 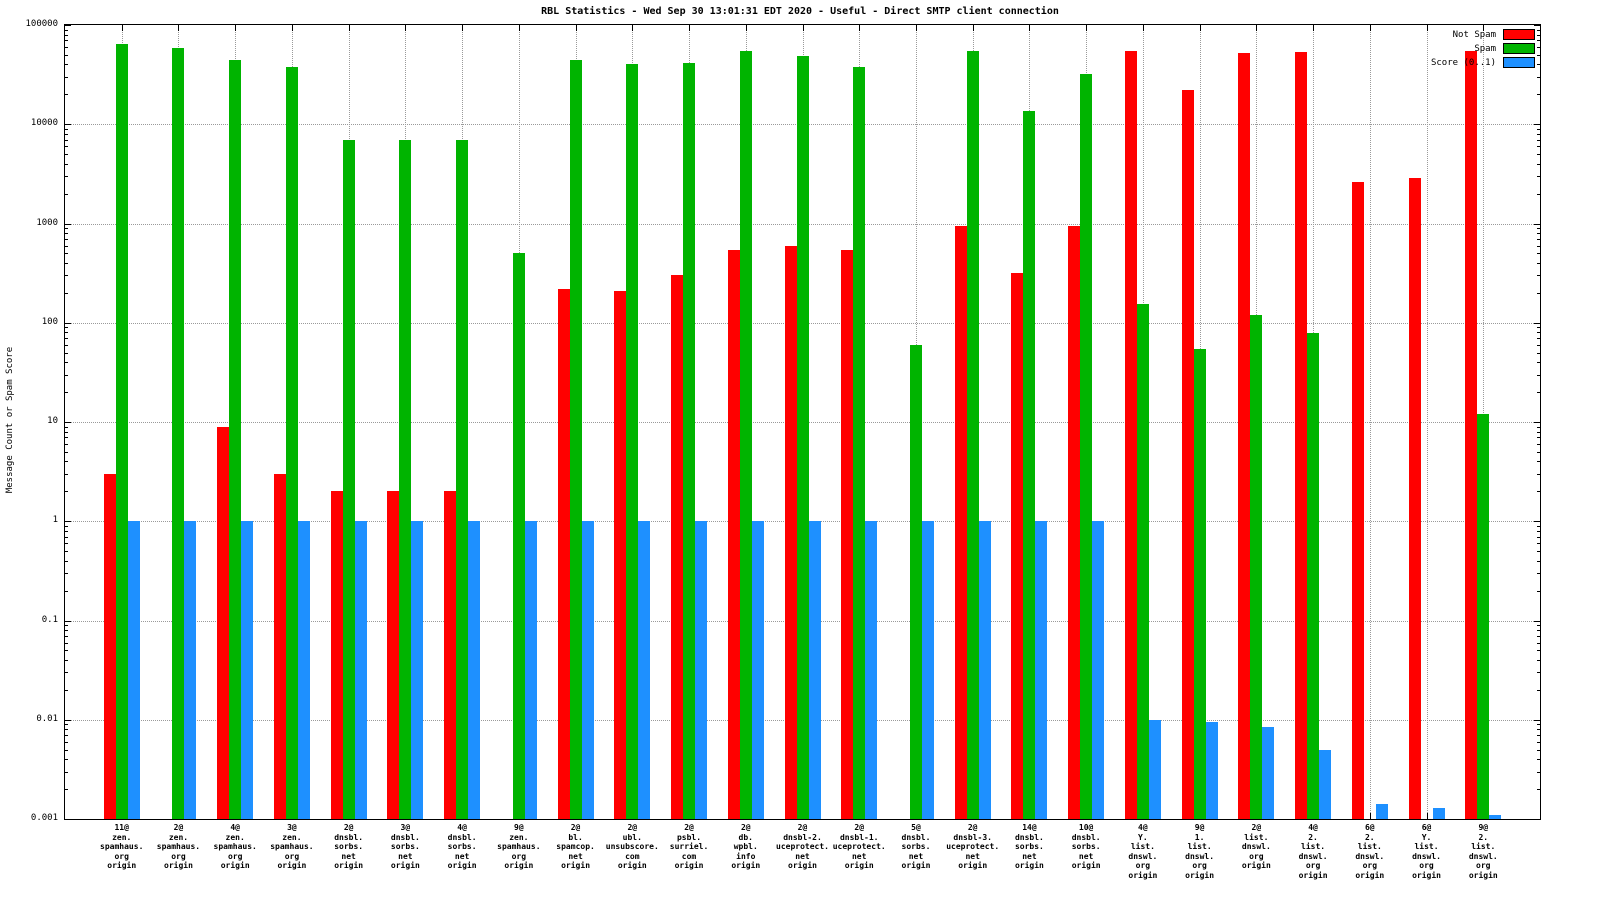 I want to click on bar-score-0-1--8, so click(x=587, y=670).